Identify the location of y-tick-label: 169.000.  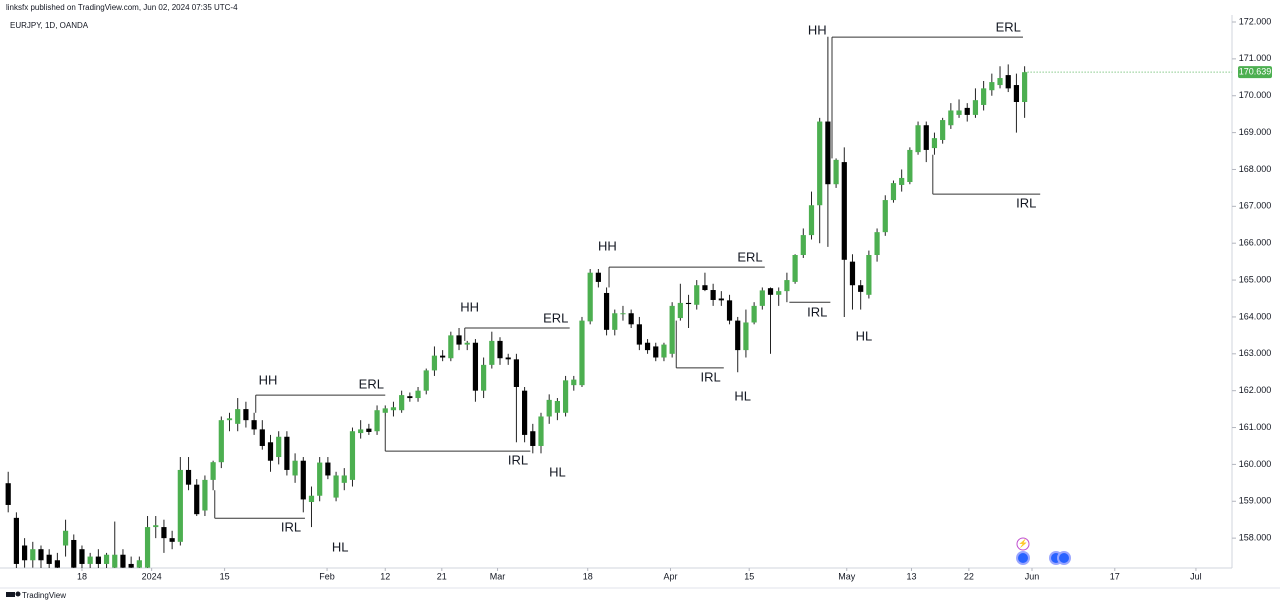
(1255, 132).